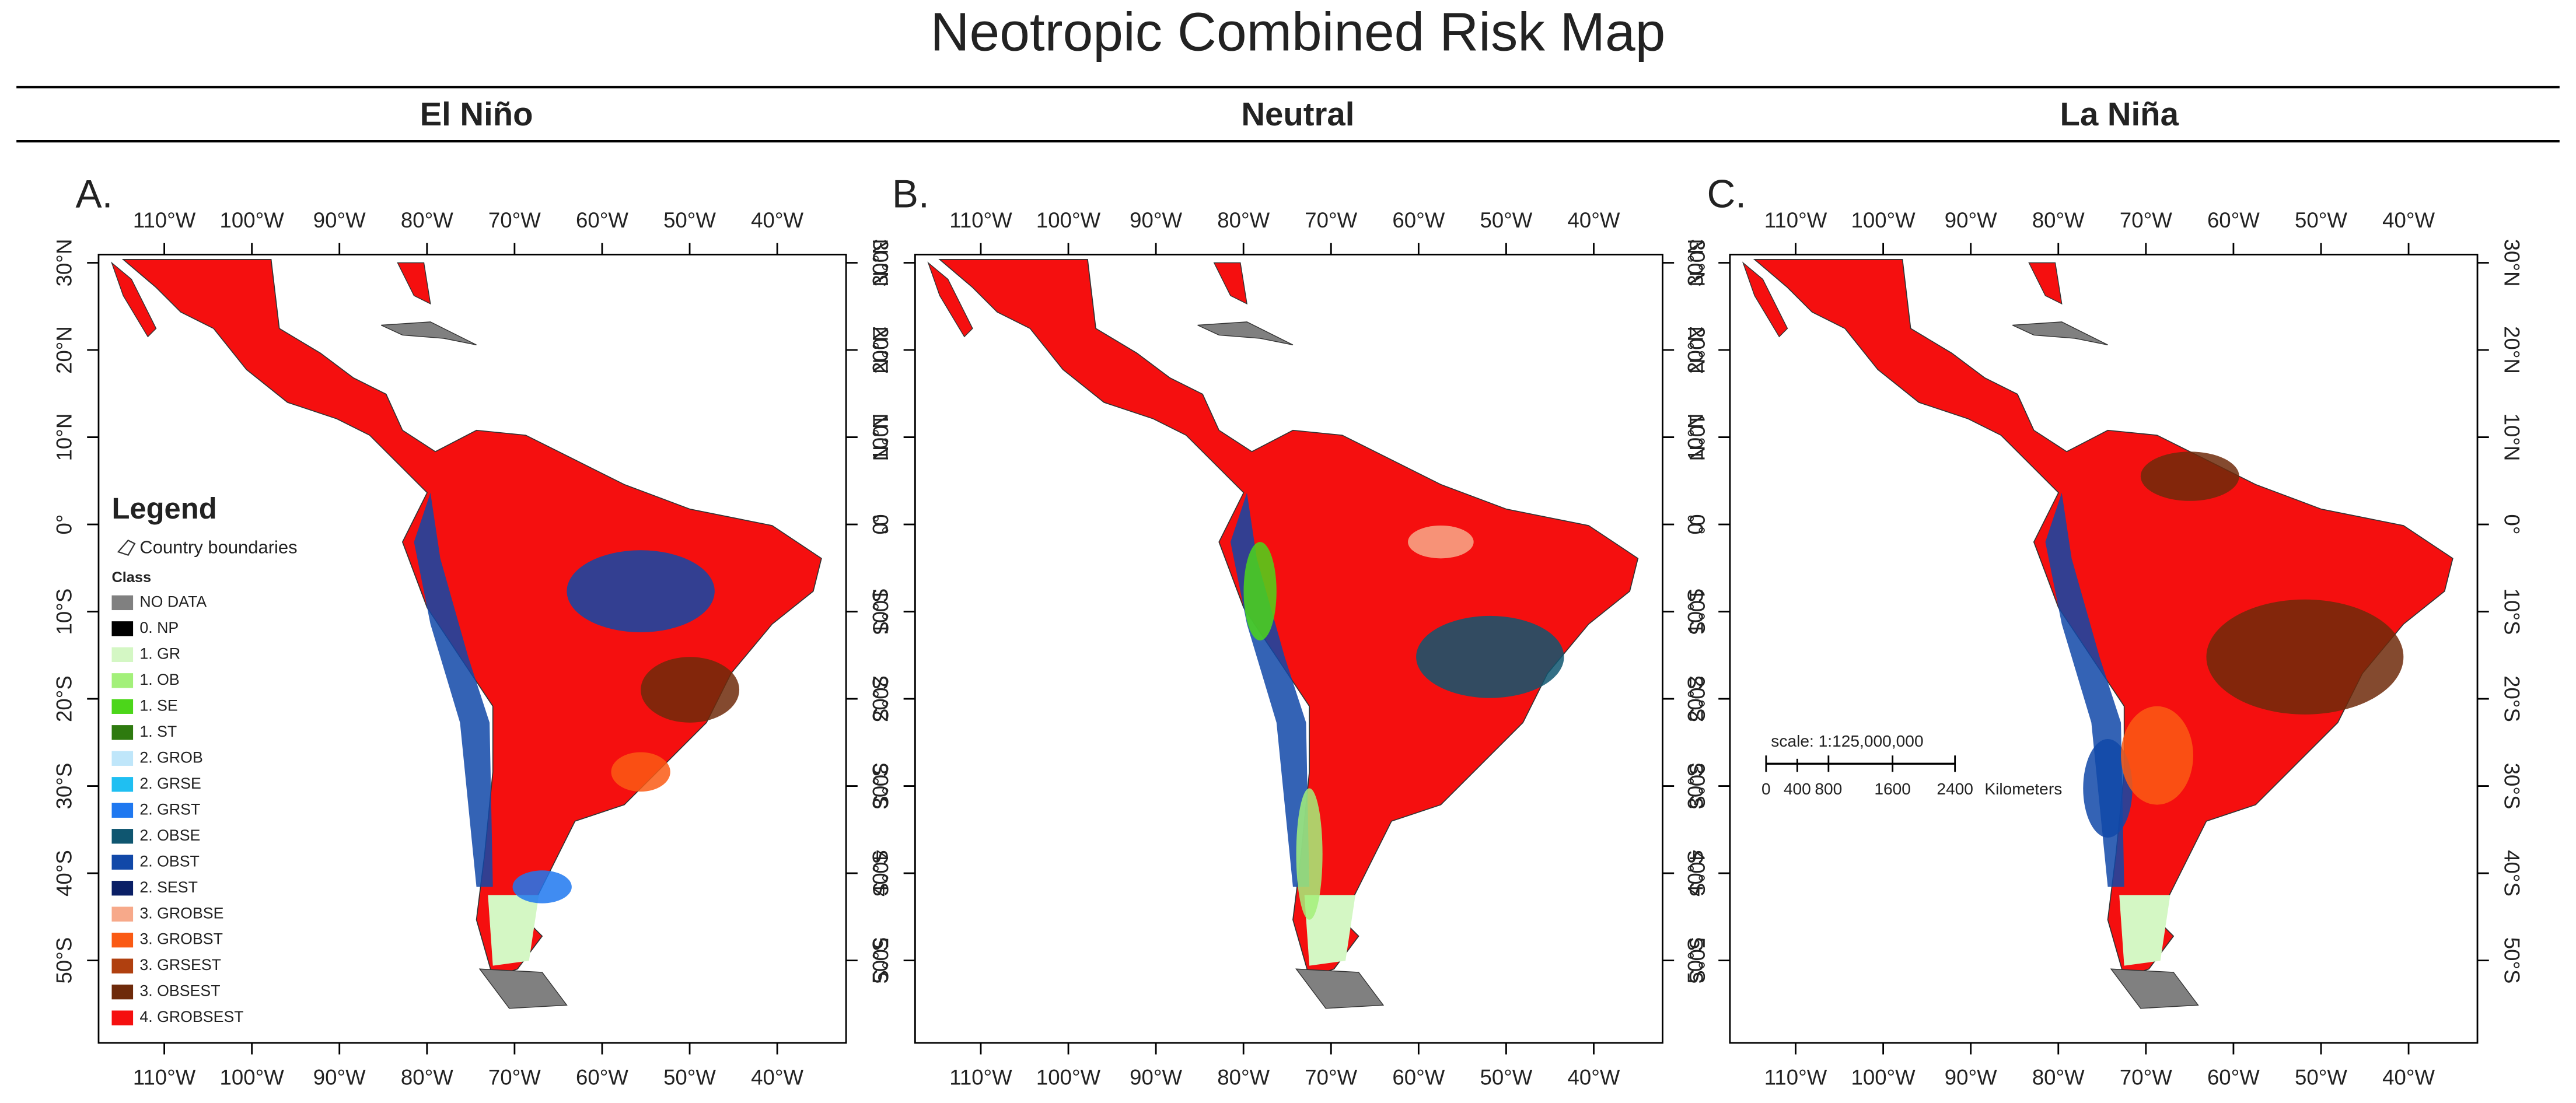 This screenshot has height=1103, width=2576. What do you see at coordinates (1847, 741) in the screenshot?
I see `scale-label: scale: 1:125,000,000` at bounding box center [1847, 741].